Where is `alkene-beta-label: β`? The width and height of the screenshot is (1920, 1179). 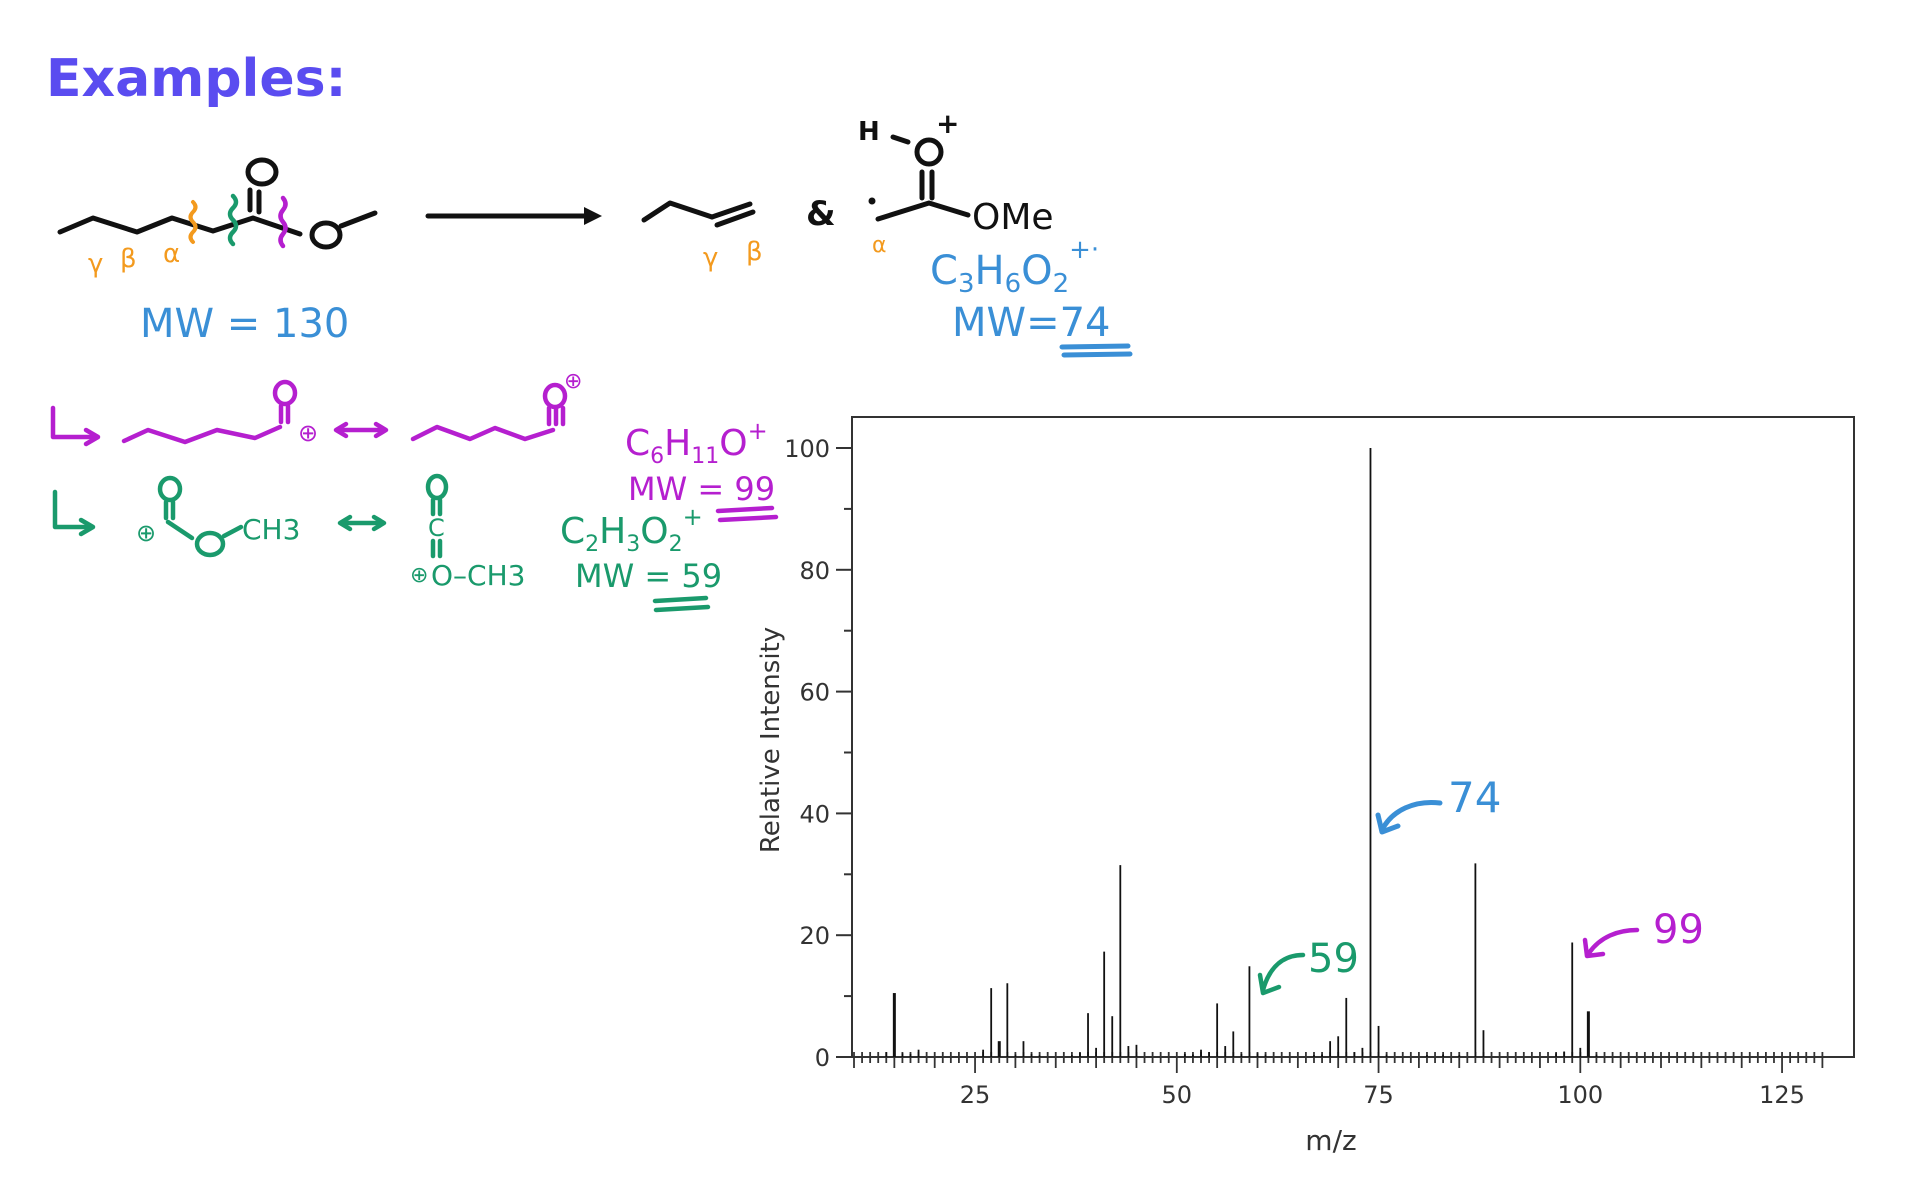
alkene-beta-label: β is located at coordinates (754, 252).